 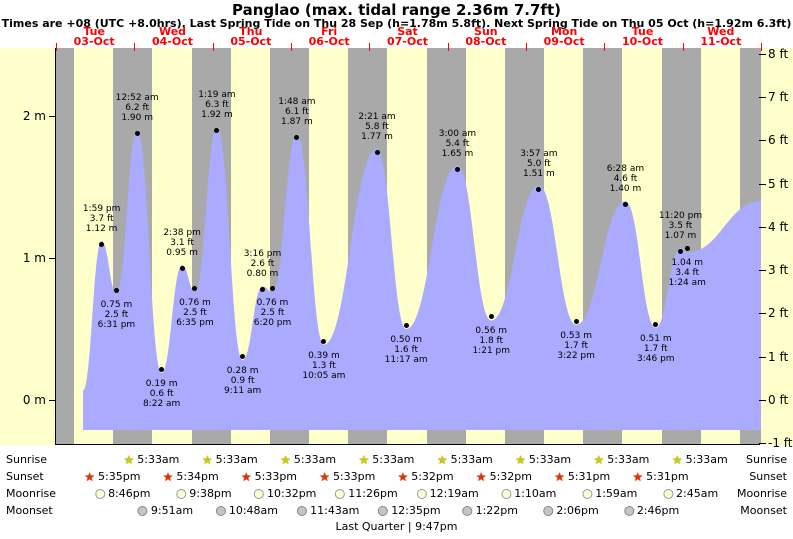 What do you see at coordinates (687, 273) in the screenshot?
I see `tide-event-label: 1.04 m 3.4 ft 1:24 am` at bounding box center [687, 273].